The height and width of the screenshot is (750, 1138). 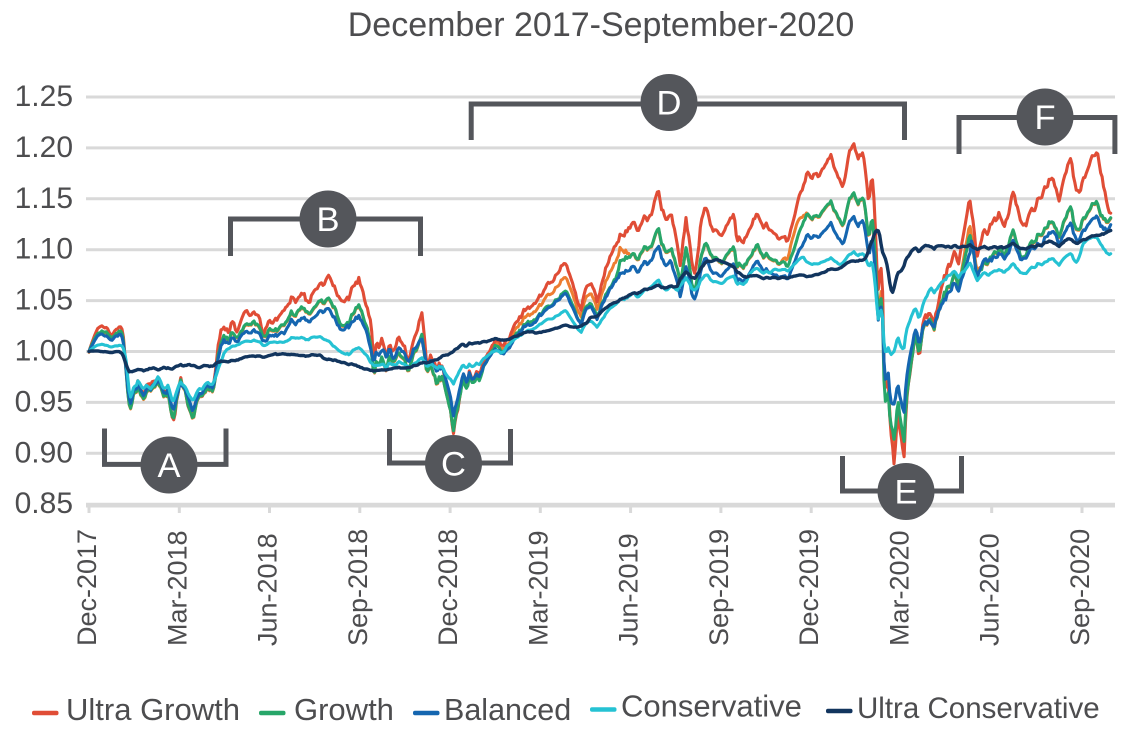 I want to click on svg-text: E, so click(x=905, y=493).